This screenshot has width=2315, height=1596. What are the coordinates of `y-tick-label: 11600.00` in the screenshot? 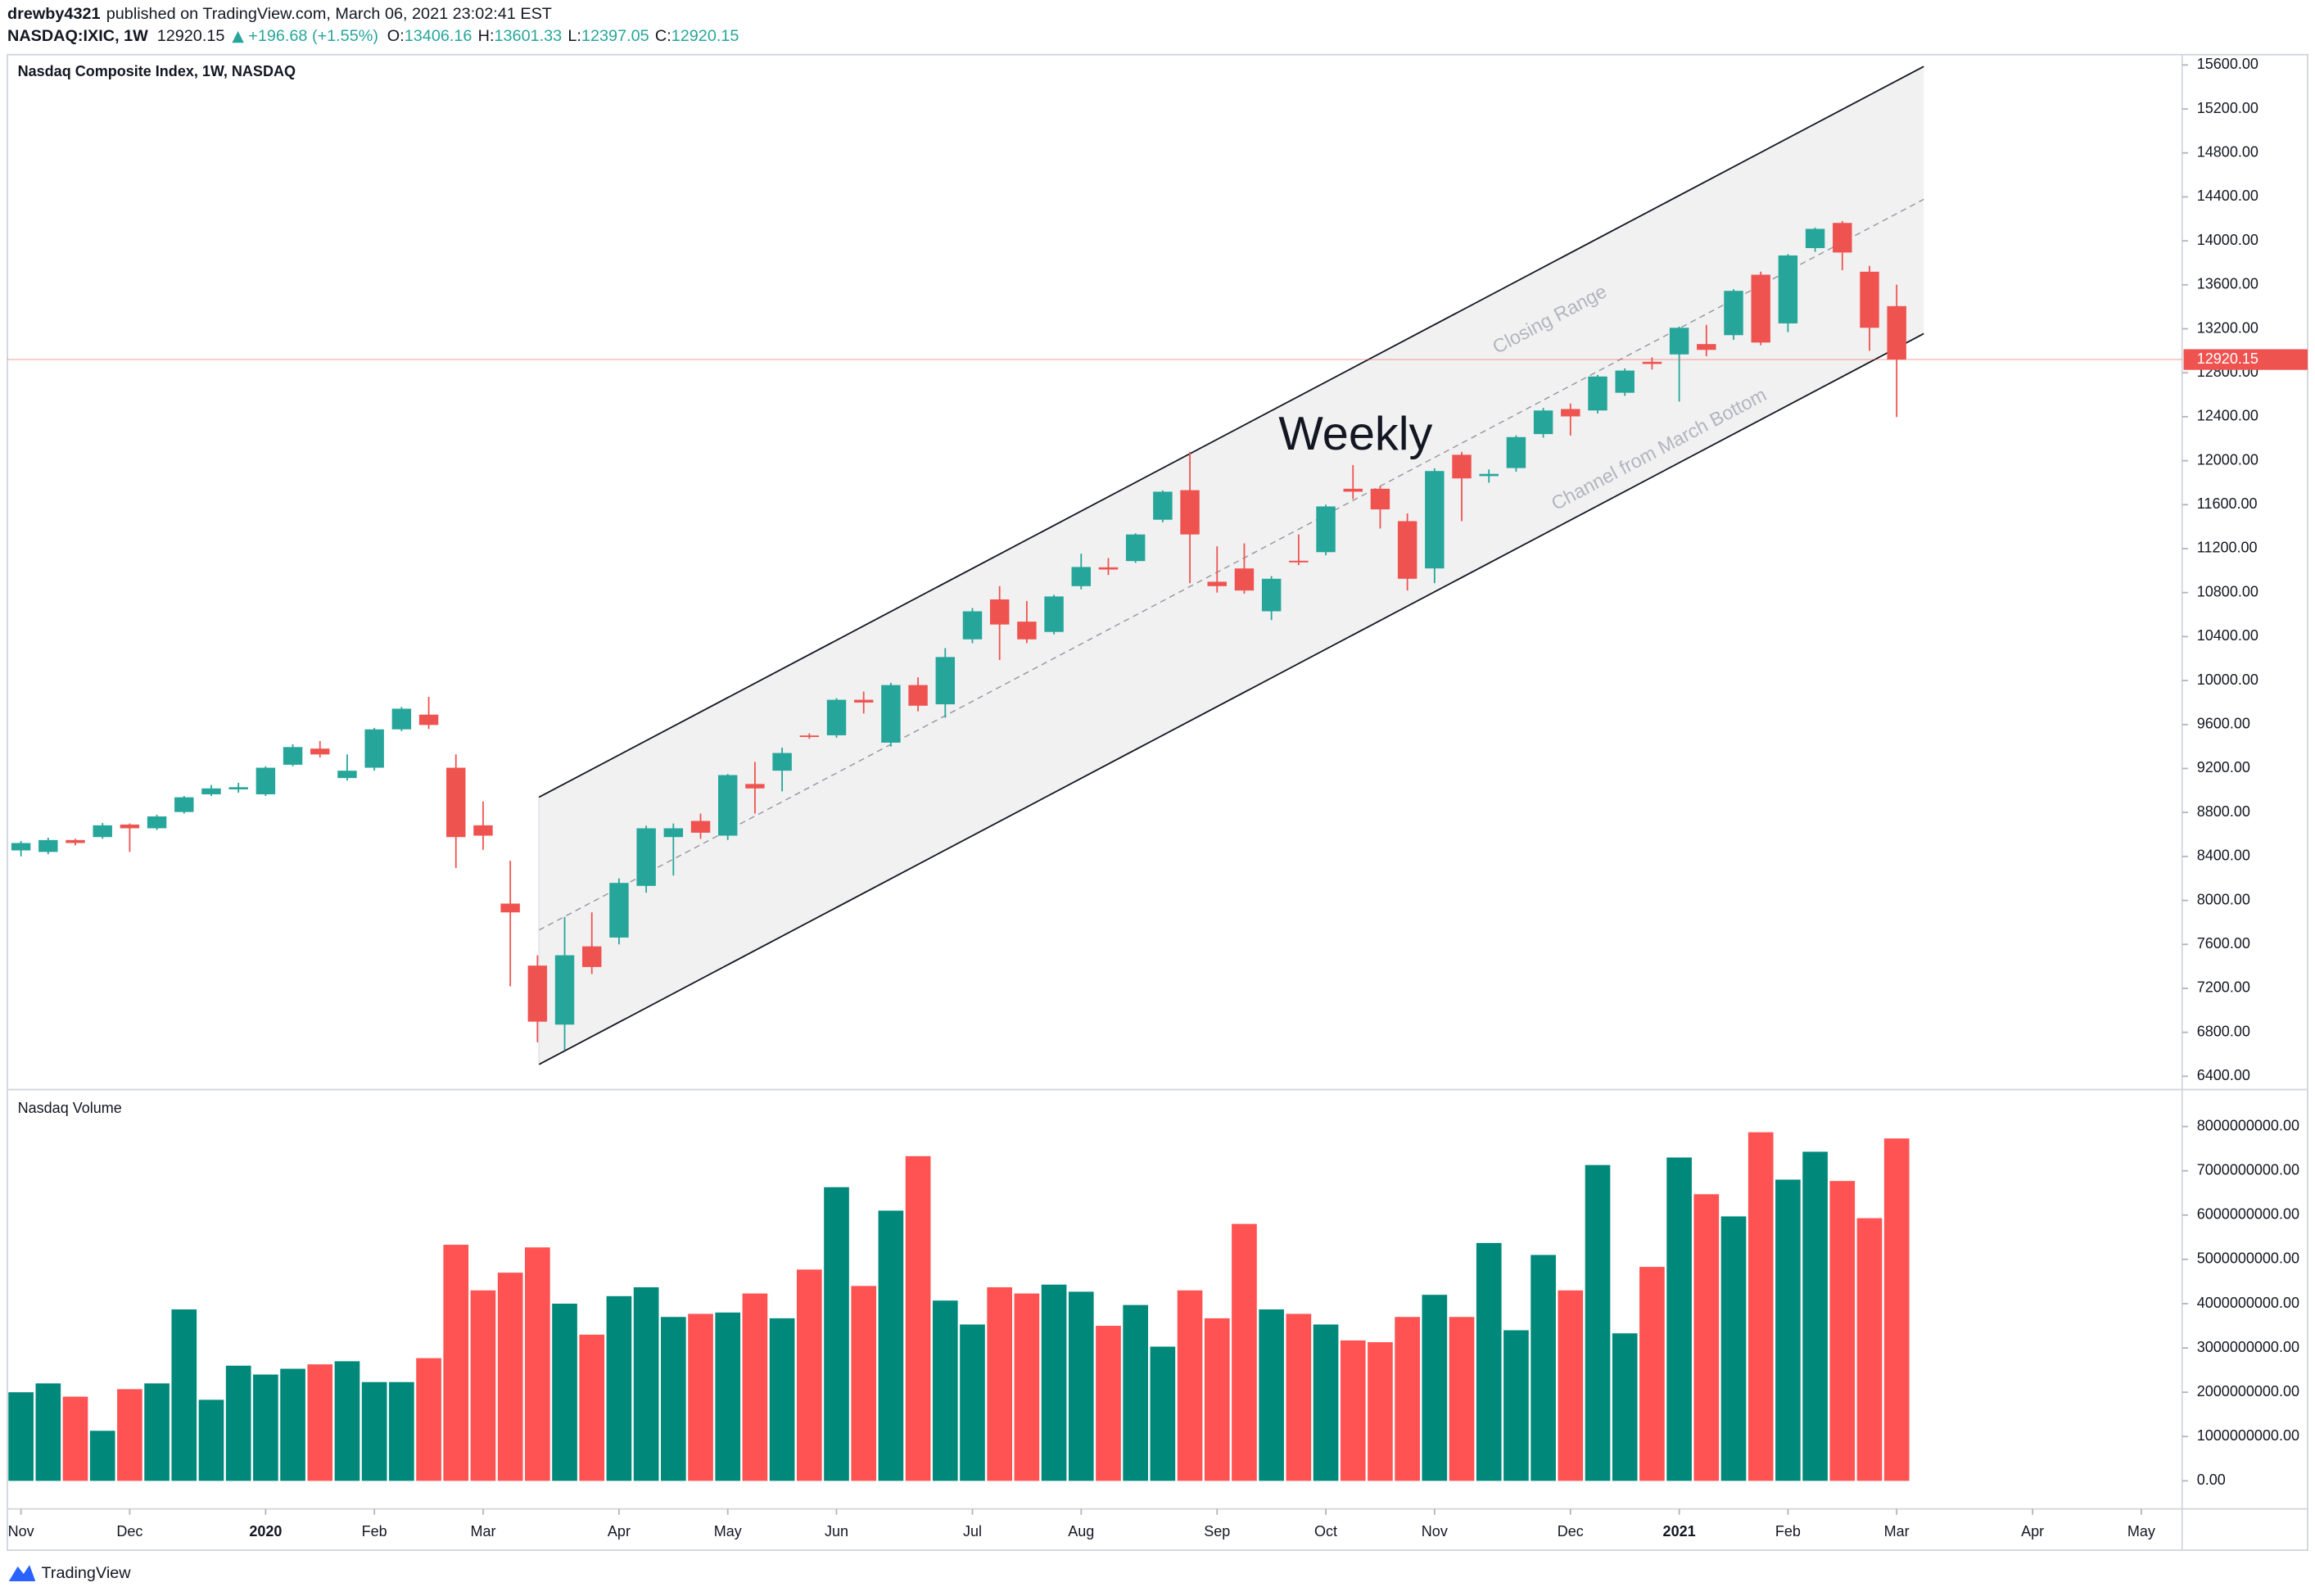 It's located at (2227, 503).